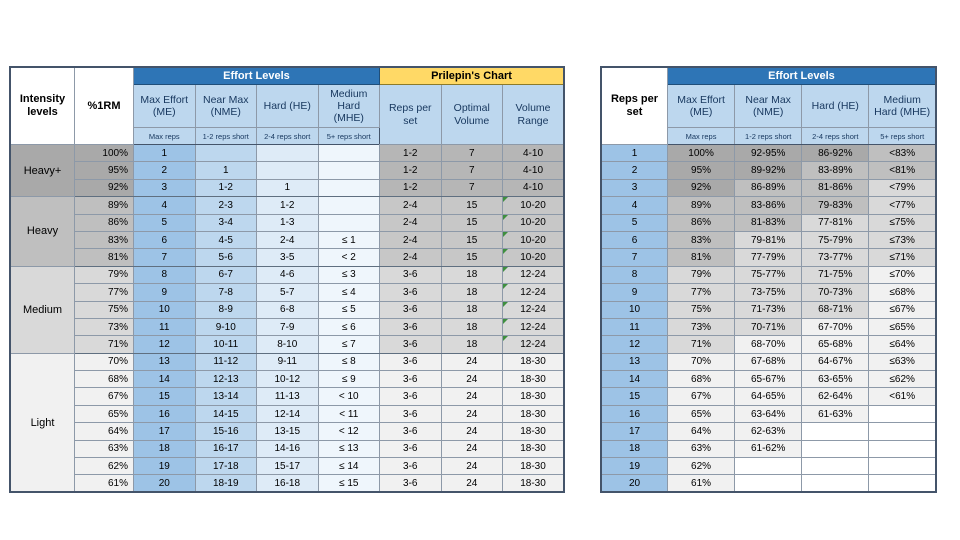 Image resolution: width=960 pixels, height=540 pixels. I want to click on cell-volume-range: 4-10, so click(533, 153).